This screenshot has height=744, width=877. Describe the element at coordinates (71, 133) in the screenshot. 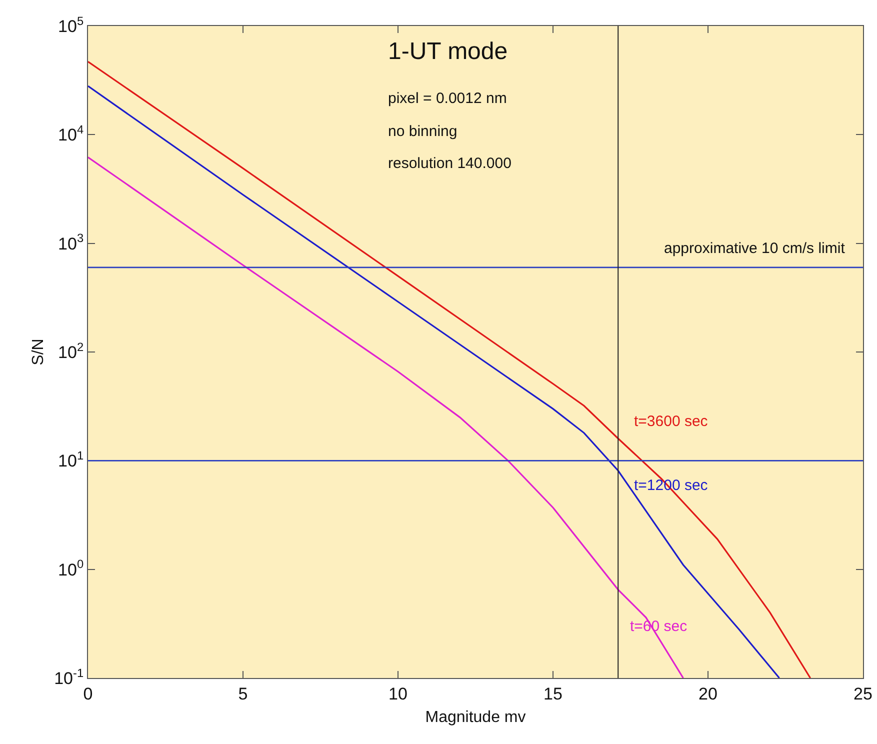

I see `y-tick-label: 10$^{4}$` at that location.